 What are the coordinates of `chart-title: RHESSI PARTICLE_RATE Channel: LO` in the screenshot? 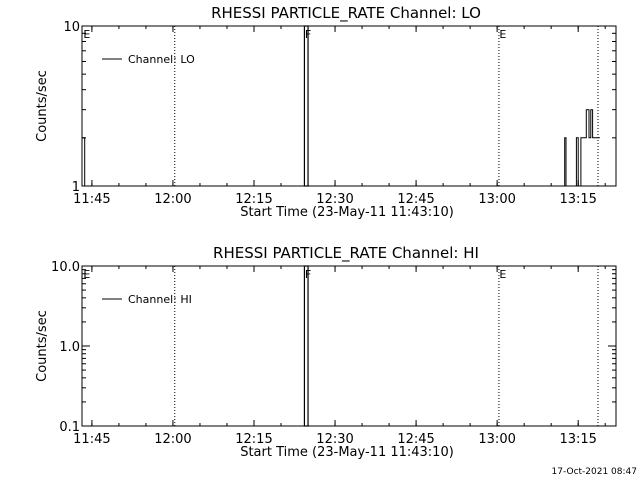 It's located at (346, 13).